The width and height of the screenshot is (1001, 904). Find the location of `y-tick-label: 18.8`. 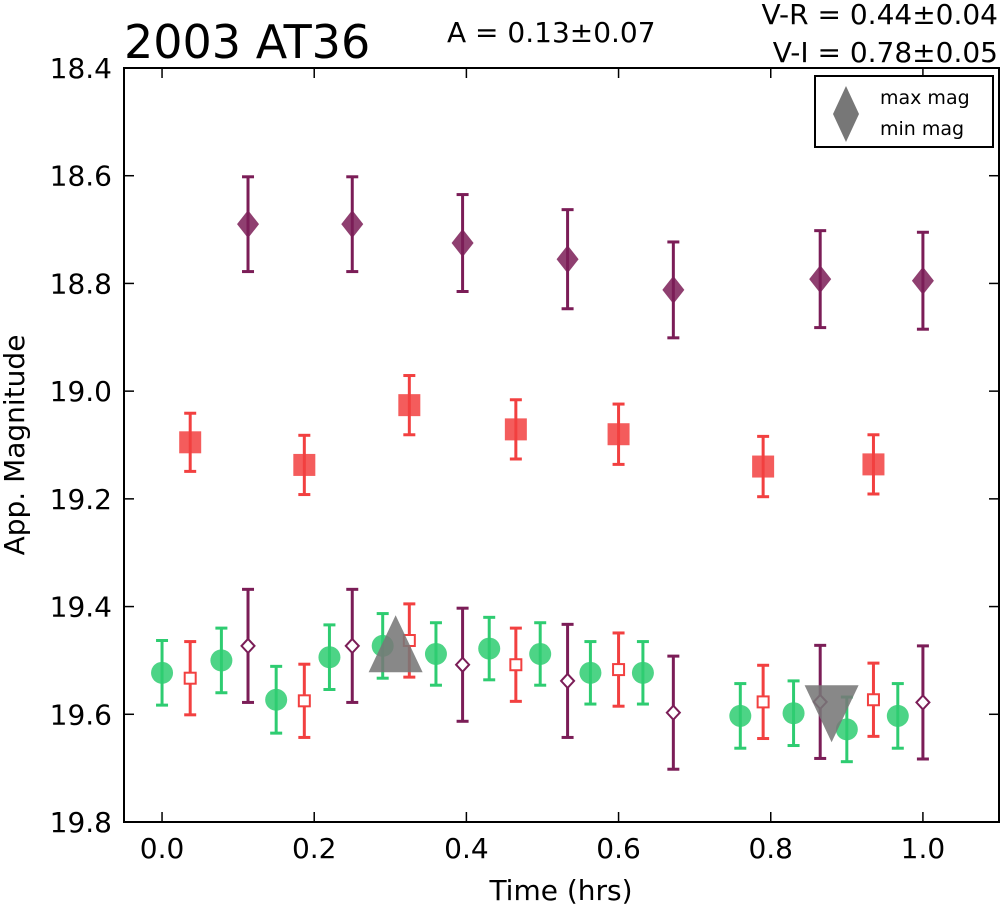

y-tick-label: 18.8 is located at coordinates (81, 283).